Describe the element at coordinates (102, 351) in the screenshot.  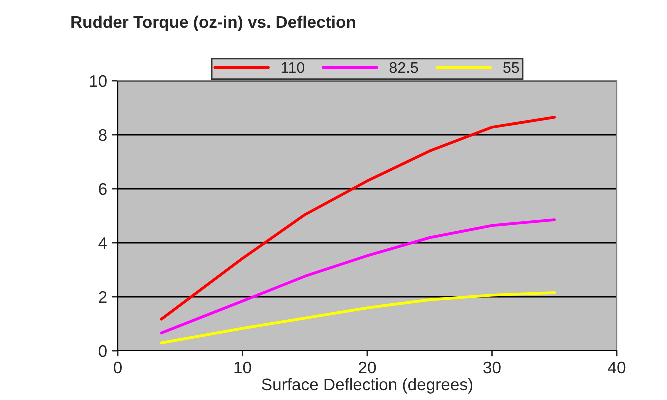
I see `y-tick-label: 0` at that location.